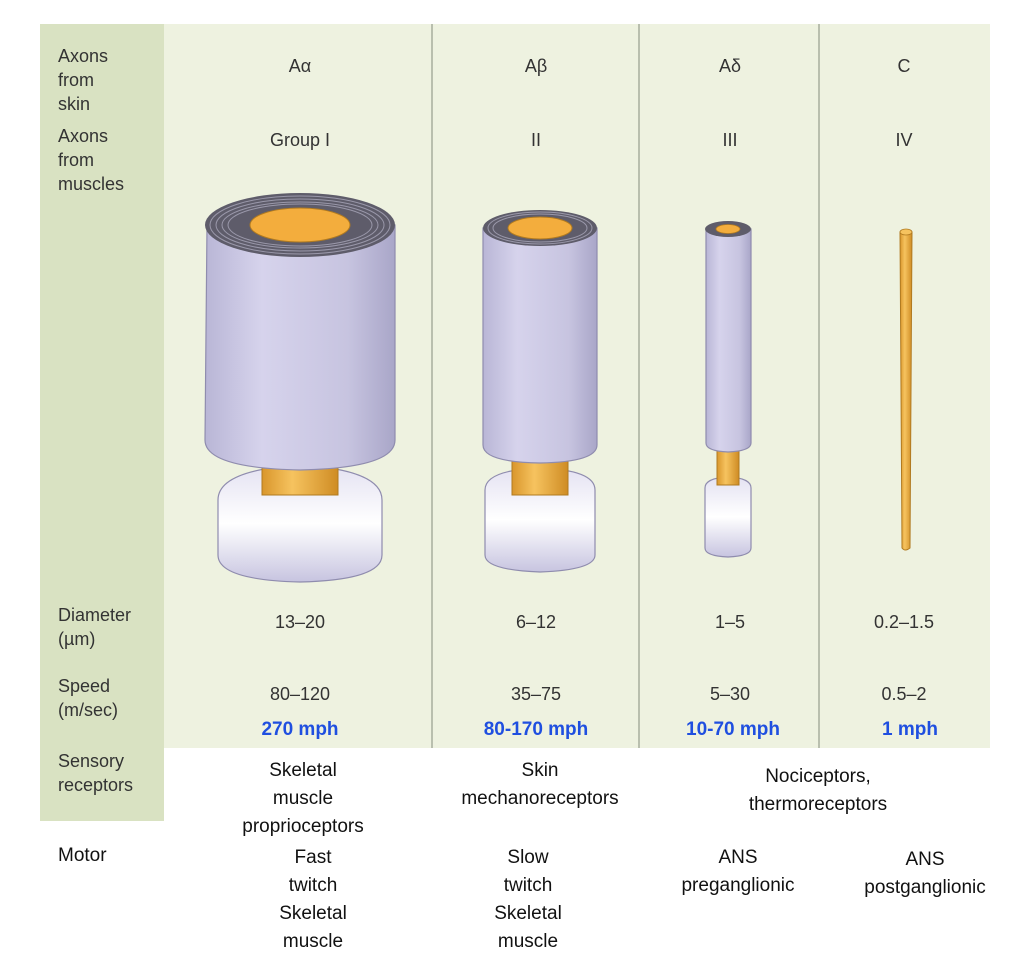 This screenshot has width=1024, height=956. Describe the element at coordinates (300, 622) in the screenshot. I see `diameter-value: 13–20` at that location.